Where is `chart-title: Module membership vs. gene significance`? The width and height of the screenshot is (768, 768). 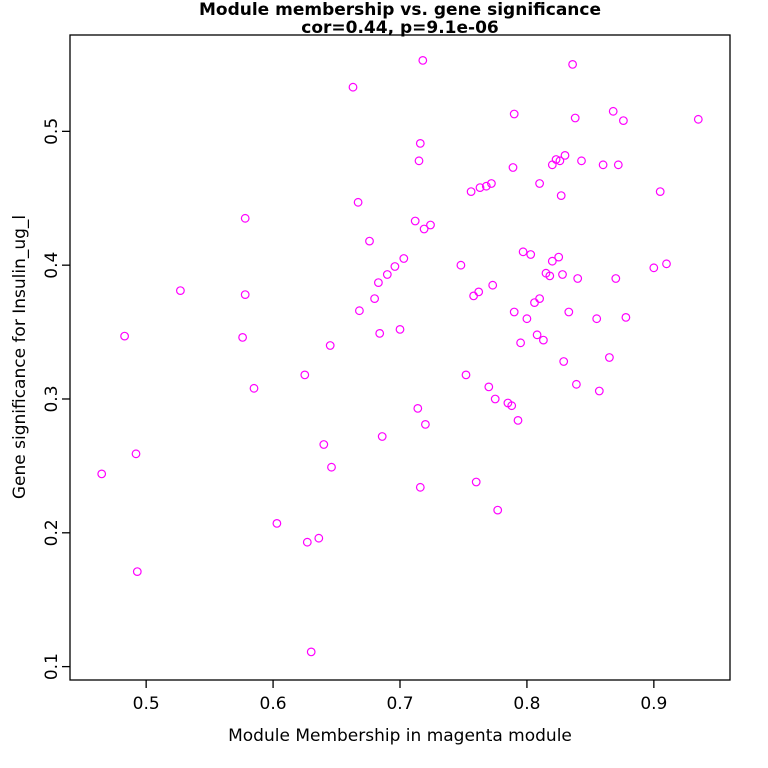
chart-title: Module membership vs. gene significance is located at coordinates (400, 10).